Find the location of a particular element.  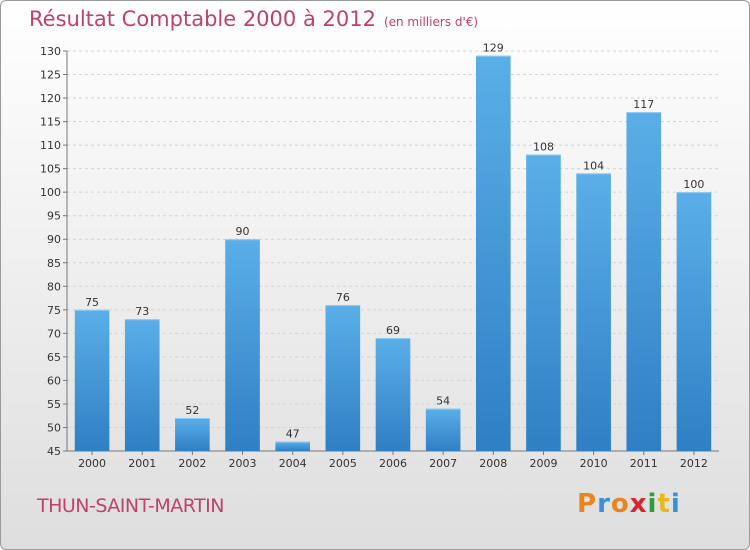

y-tick-label: 50 is located at coordinates (54, 427).